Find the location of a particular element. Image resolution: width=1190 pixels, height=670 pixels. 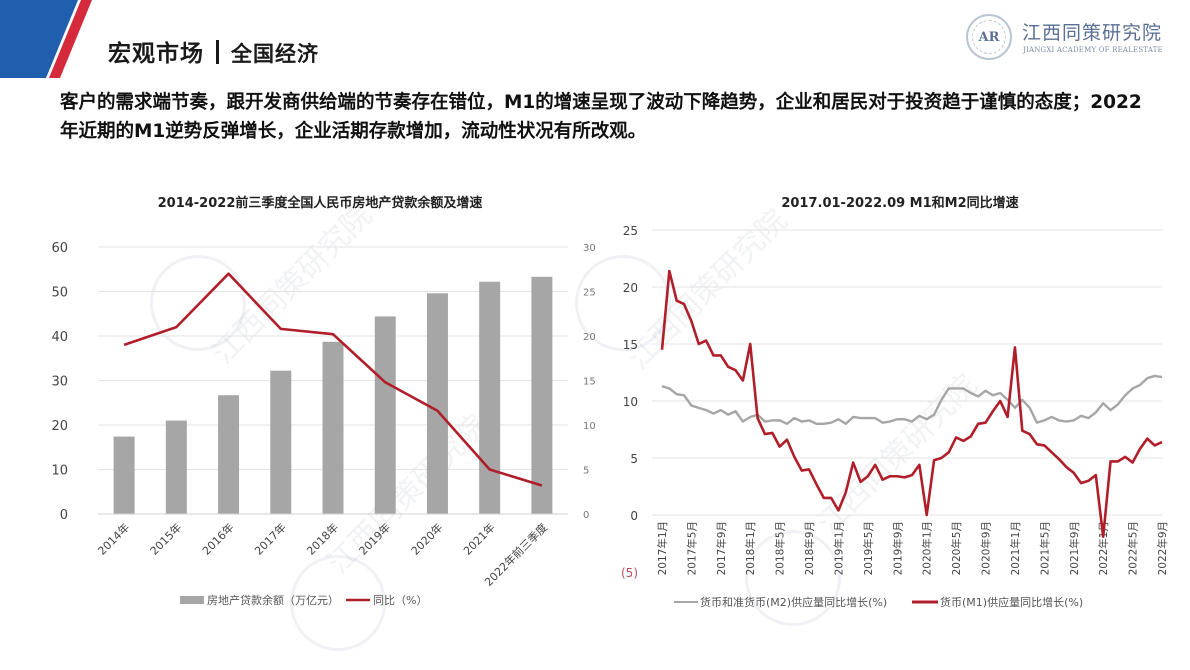

right-chart-title: 2017.01-2022.09 M1和M2同比增速 is located at coordinates (900, 203).